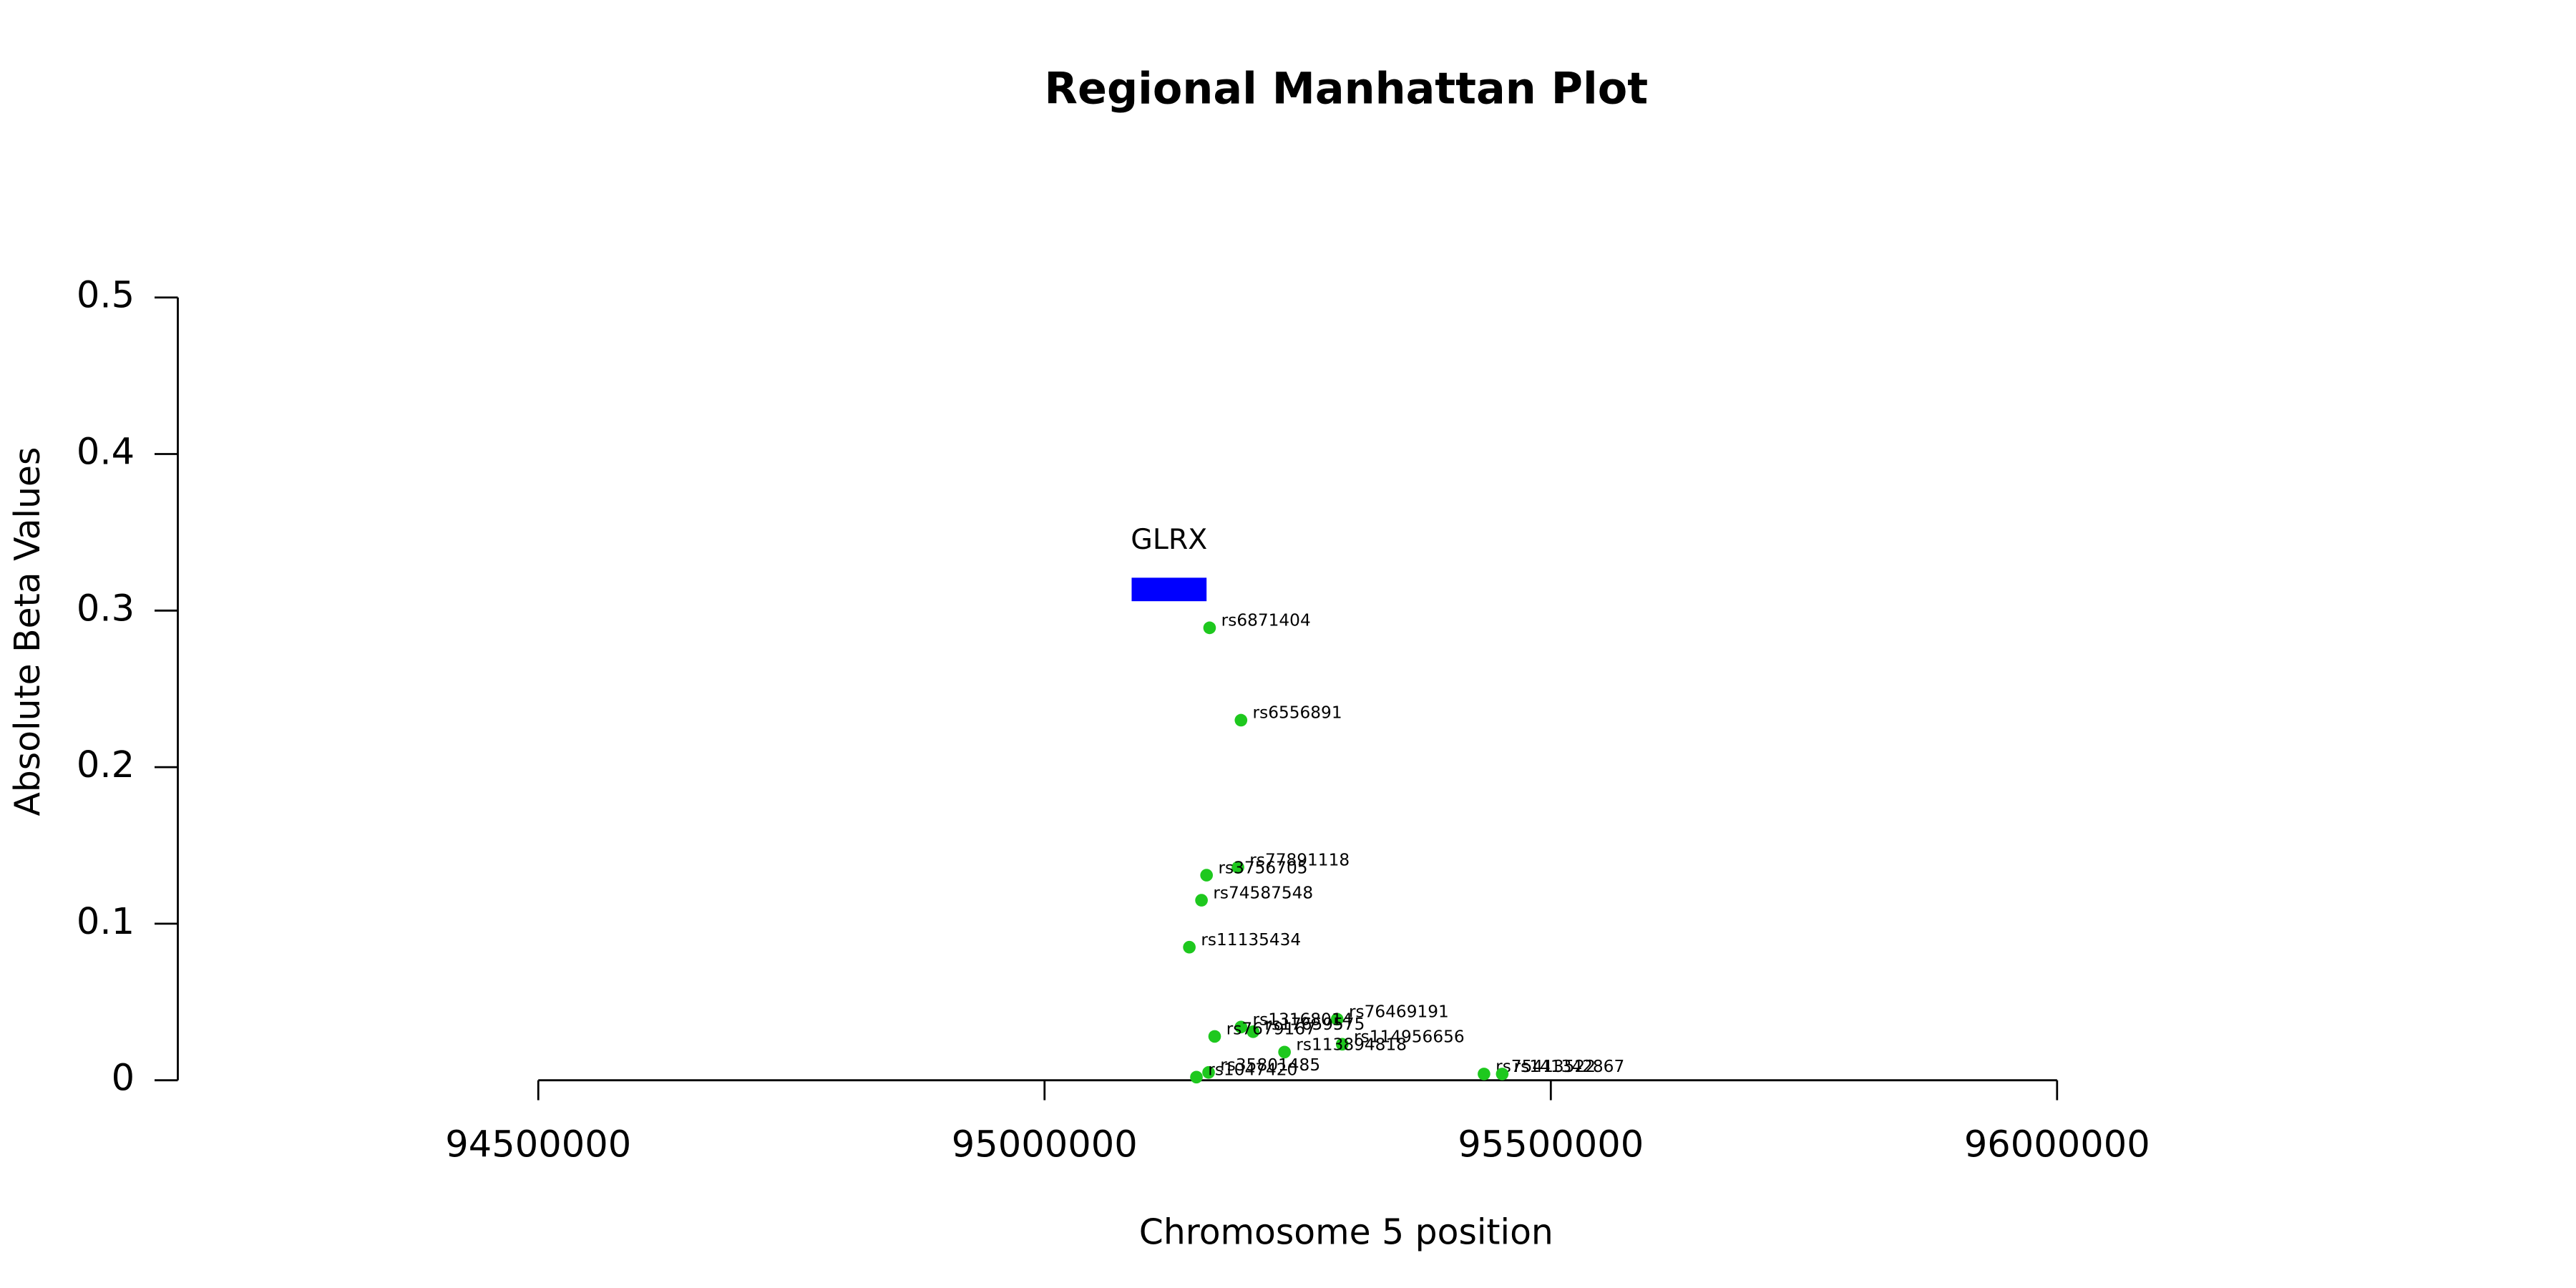 The width and height of the screenshot is (2576, 1288). Describe the element at coordinates (1262, 867) in the screenshot. I see `point-label: rs3756705` at that location.